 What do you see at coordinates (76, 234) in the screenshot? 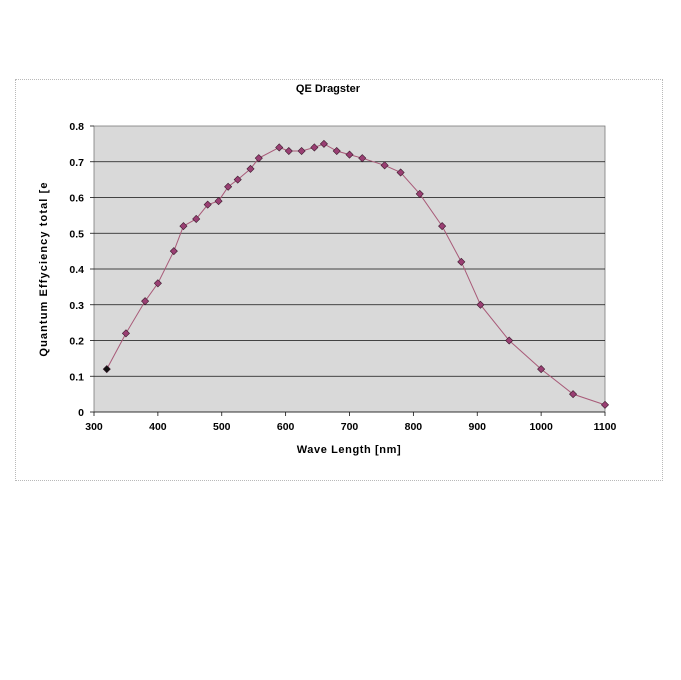
I see `y-tick-label: 0.5` at bounding box center [76, 234].